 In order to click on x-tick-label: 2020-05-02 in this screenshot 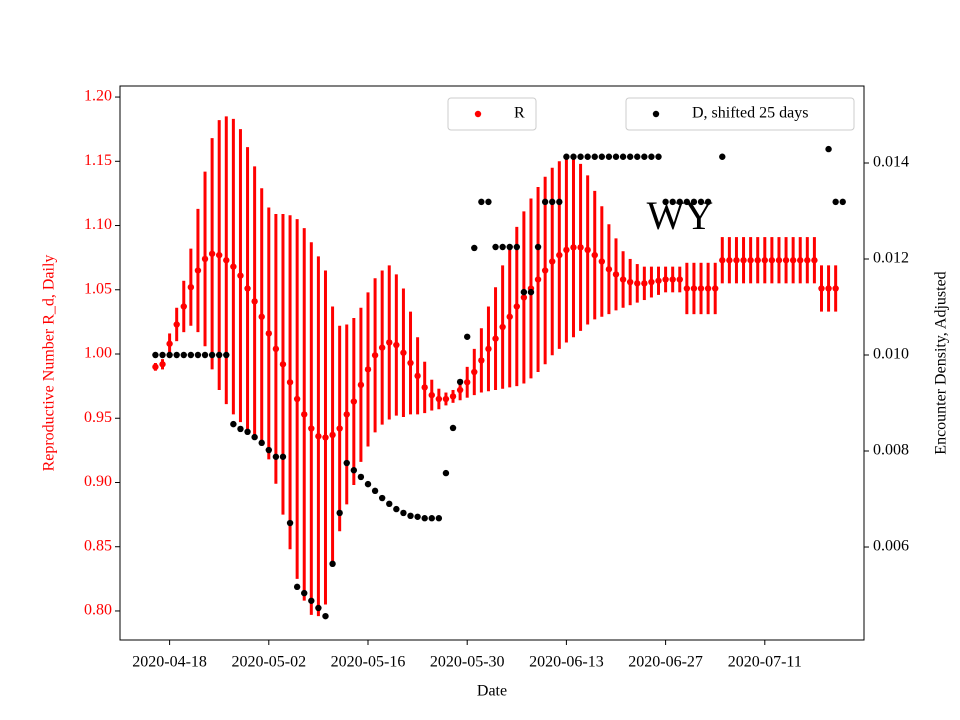, I will do `click(268, 662)`.